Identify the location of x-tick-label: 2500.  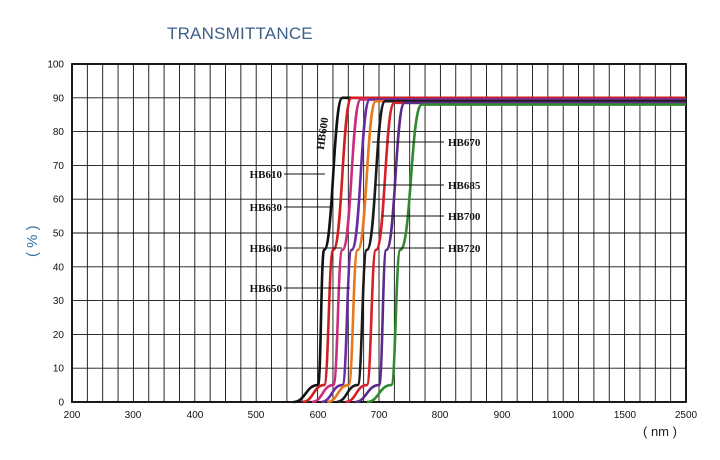
(686, 415).